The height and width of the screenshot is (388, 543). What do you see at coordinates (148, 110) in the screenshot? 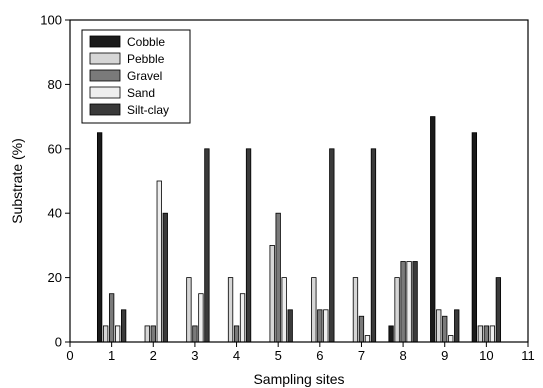
I see `legend-label: Silt-clay` at bounding box center [148, 110].